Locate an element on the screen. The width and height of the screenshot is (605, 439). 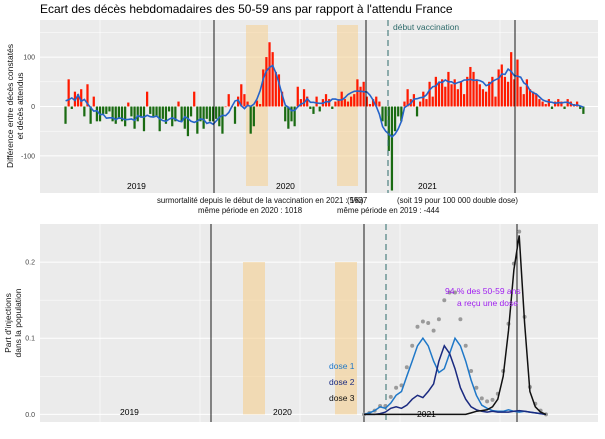
bottom-ytick-label: 0.1 is located at coordinates (30, 339).